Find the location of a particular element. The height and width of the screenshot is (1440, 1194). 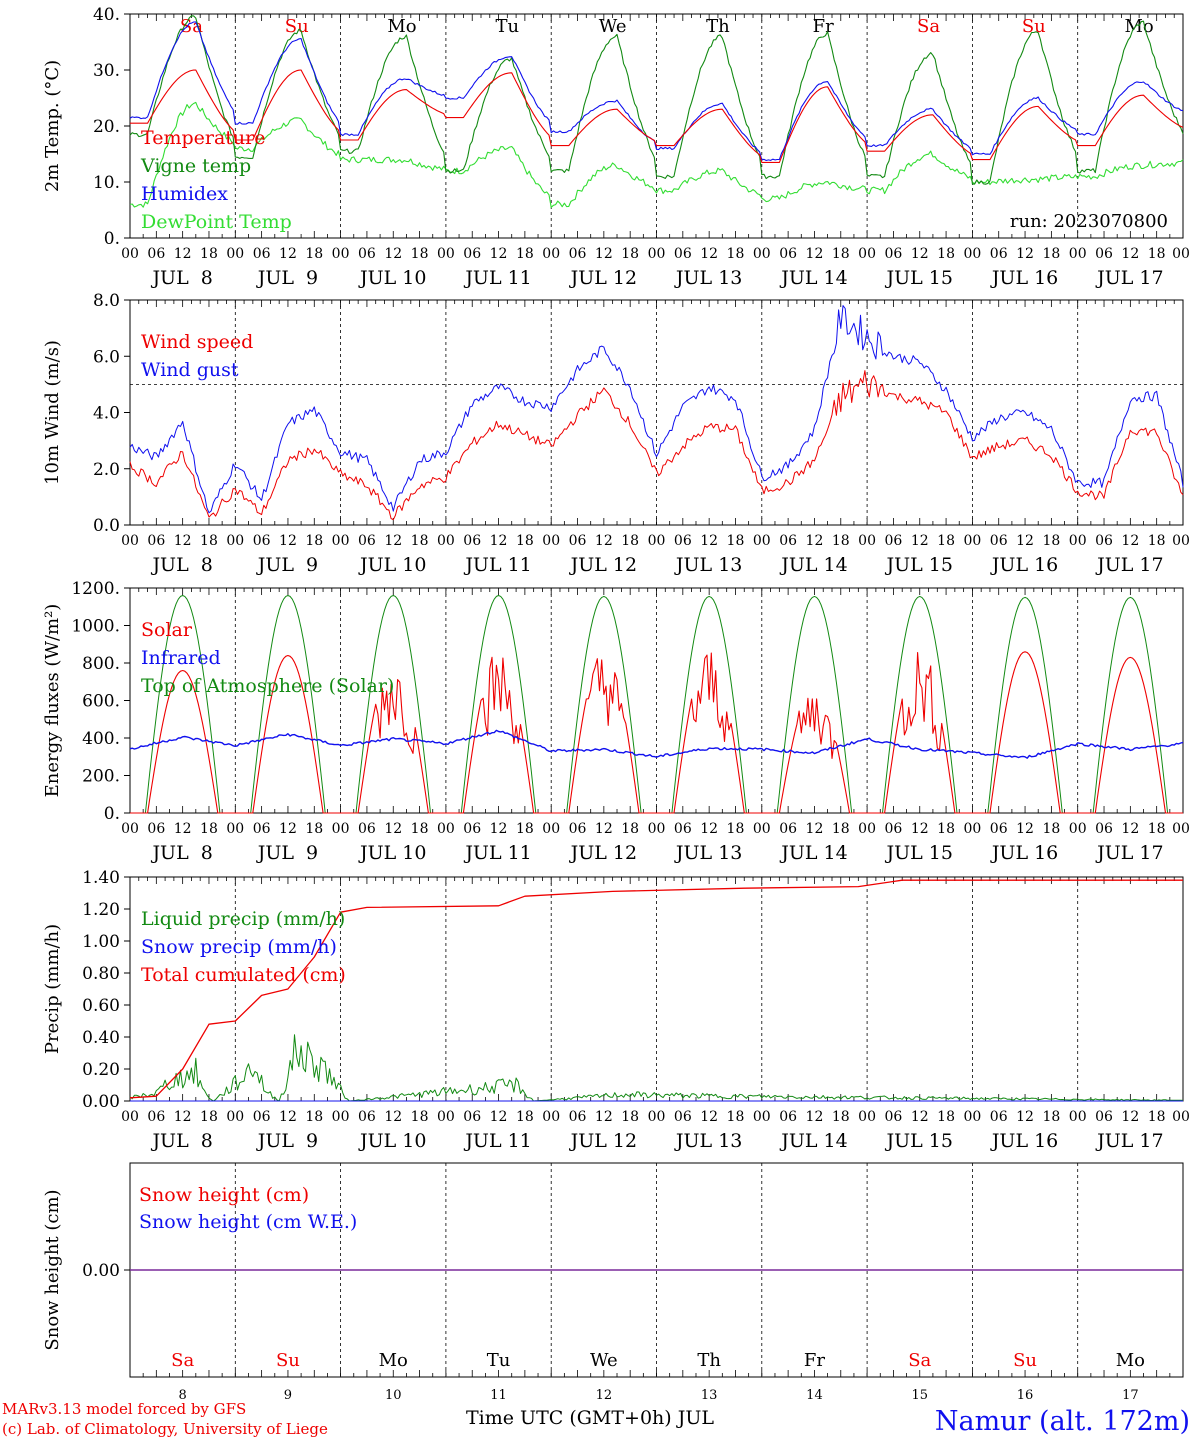

day-number-label: 17 is located at coordinates (1130, 1395).